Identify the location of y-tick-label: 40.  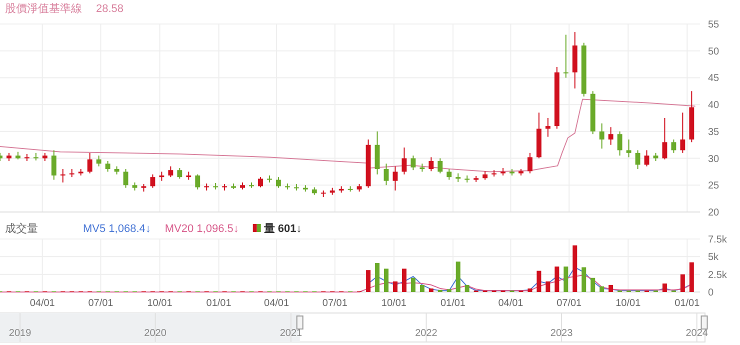
(714, 106).